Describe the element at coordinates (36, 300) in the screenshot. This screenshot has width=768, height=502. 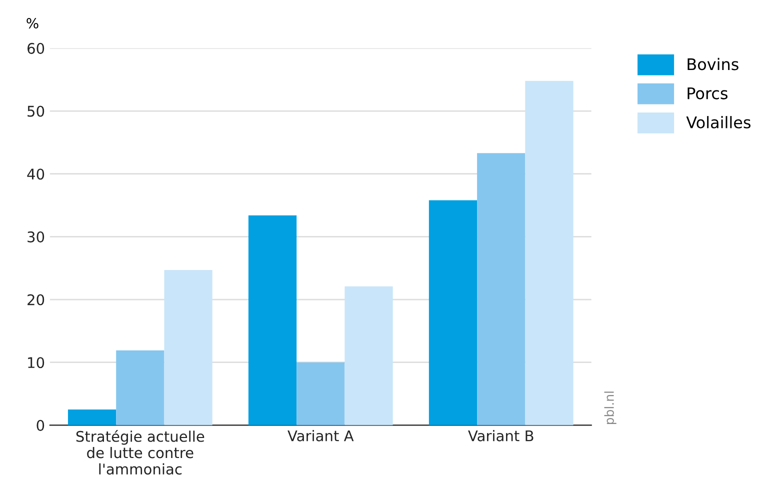
I see `y-tick-label: 20` at that location.